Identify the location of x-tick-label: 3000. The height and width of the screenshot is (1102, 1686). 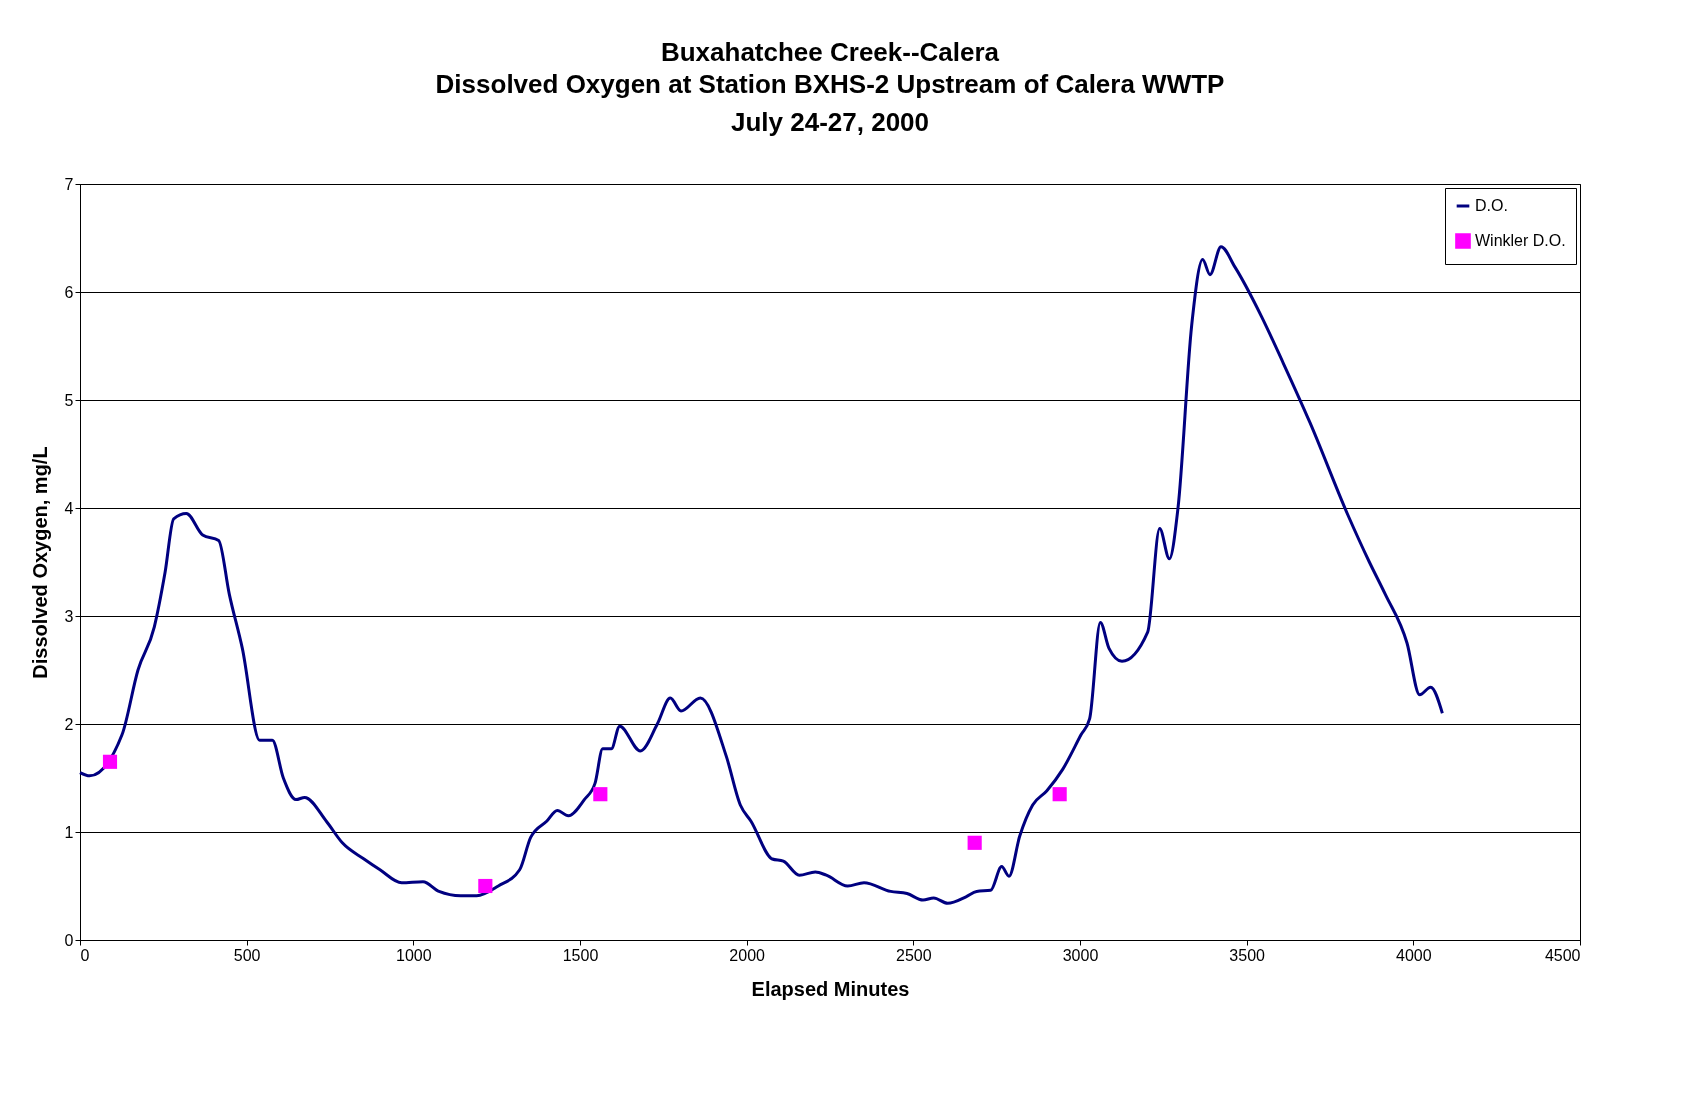
(1080, 955).